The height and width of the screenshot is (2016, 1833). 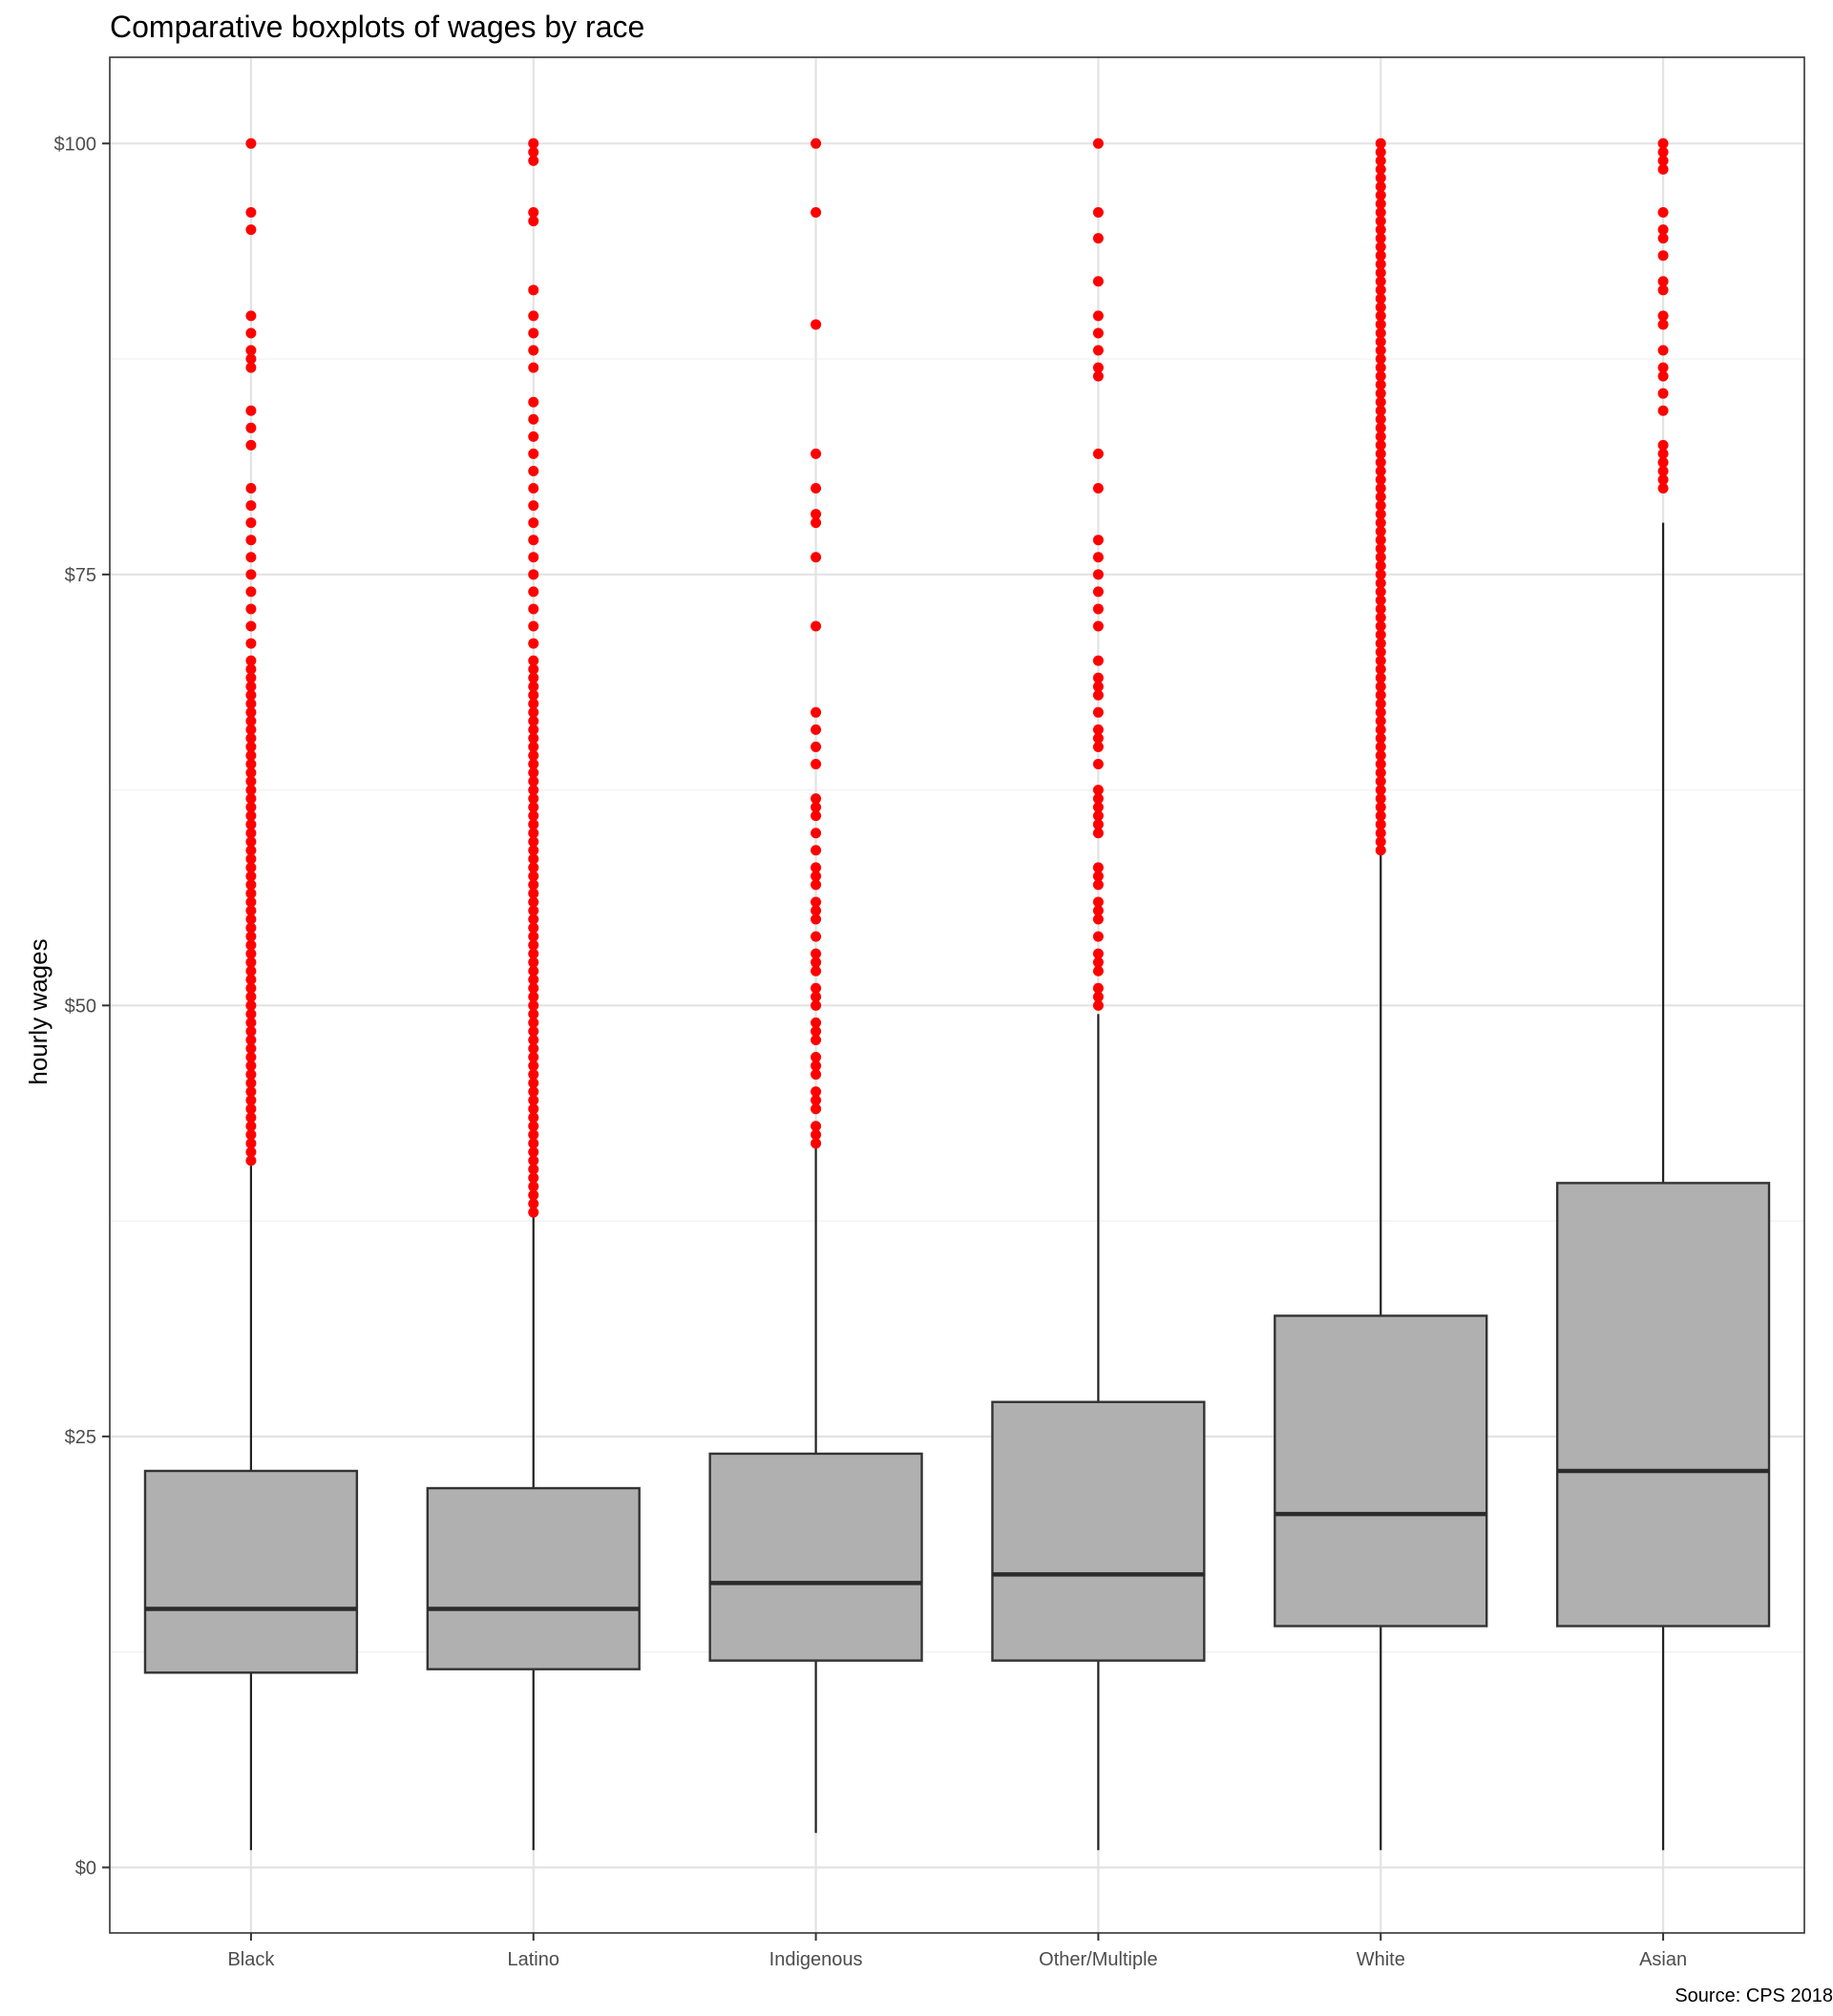 What do you see at coordinates (85, 1869) in the screenshot?
I see `y-tick-label: $0` at bounding box center [85, 1869].